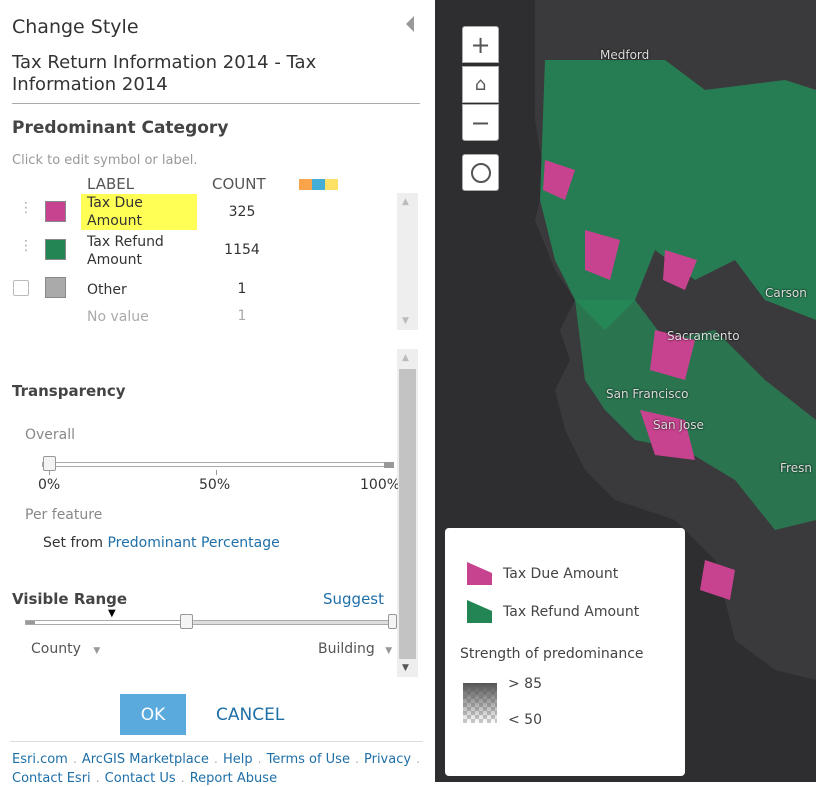  What do you see at coordinates (193, 543) in the screenshot?
I see `predominant-percentage-link: Predominant Percentage` at bounding box center [193, 543].